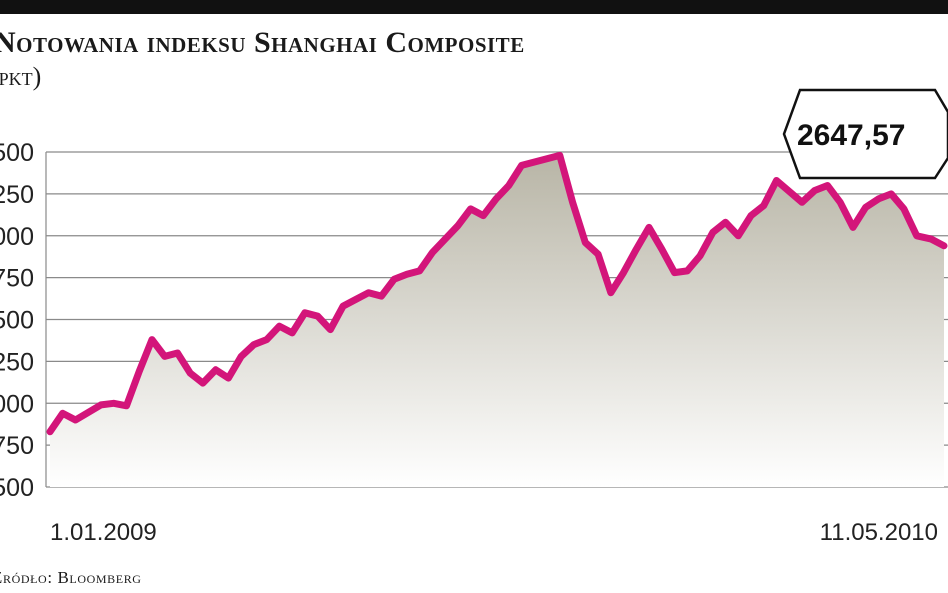 The image size is (948, 593). Describe the element at coordinates (879, 532) in the screenshot. I see `x-tick-label: 11.05.2010` at that location.